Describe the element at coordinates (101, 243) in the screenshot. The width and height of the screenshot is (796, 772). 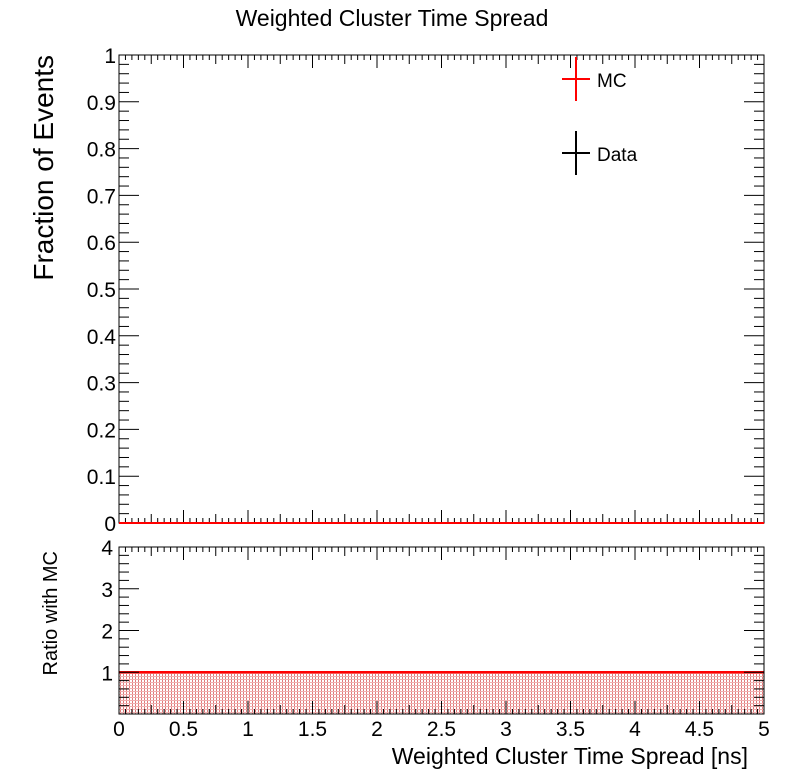
I see `main-y-tick-label: 0.6` at that location.